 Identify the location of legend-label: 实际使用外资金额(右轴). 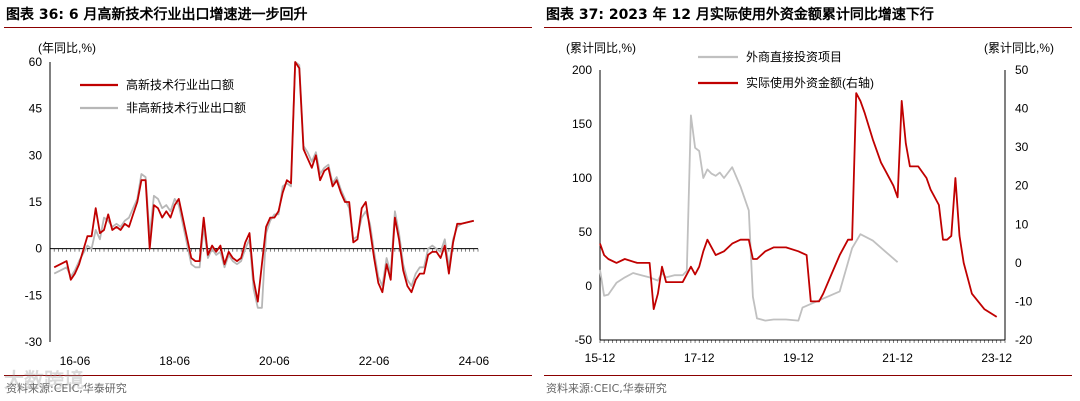
(810, 82).